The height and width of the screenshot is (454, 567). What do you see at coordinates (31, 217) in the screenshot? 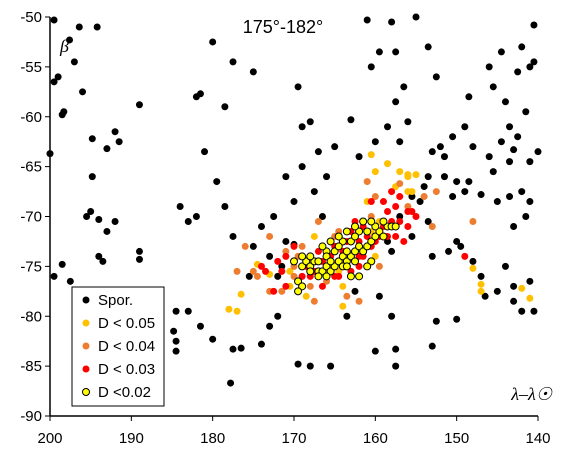
I see `y-tick-label: -70` at bounding box center [31, 217].